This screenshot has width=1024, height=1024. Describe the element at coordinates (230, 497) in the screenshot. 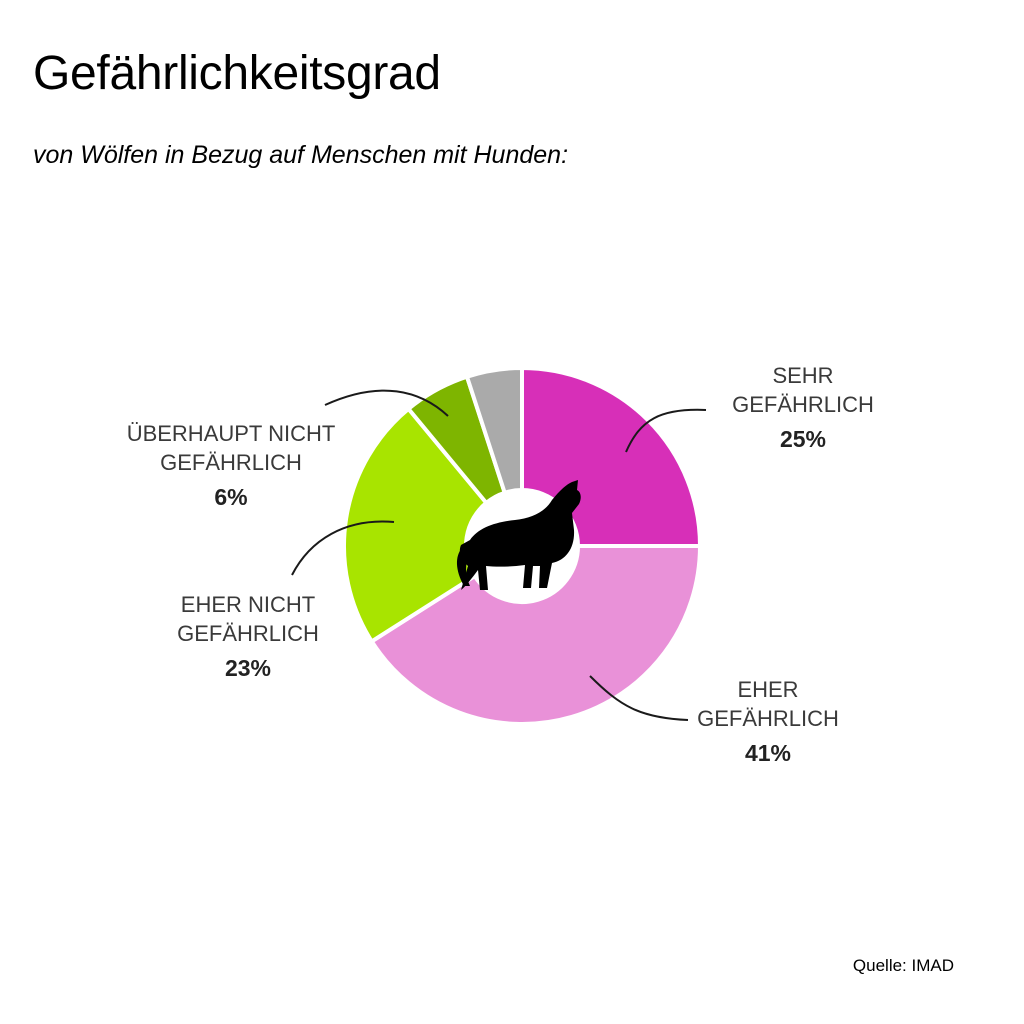

I see `slice-value-ueberhaupt-nicht-gefaehrlich: 6%` at that location.